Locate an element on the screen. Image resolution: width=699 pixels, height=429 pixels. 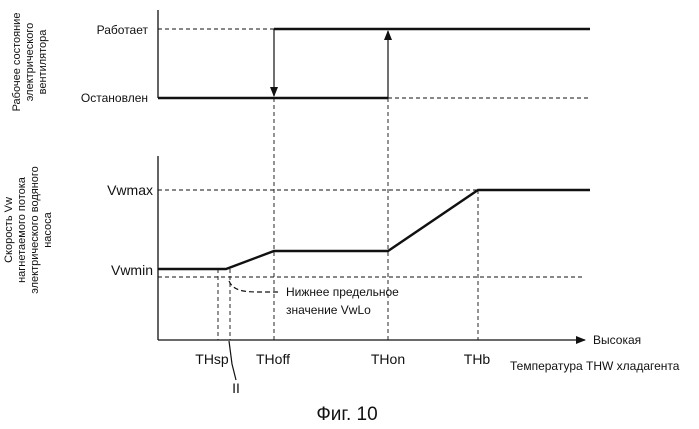
roman-two-leader is located at coordinates (232, 360).